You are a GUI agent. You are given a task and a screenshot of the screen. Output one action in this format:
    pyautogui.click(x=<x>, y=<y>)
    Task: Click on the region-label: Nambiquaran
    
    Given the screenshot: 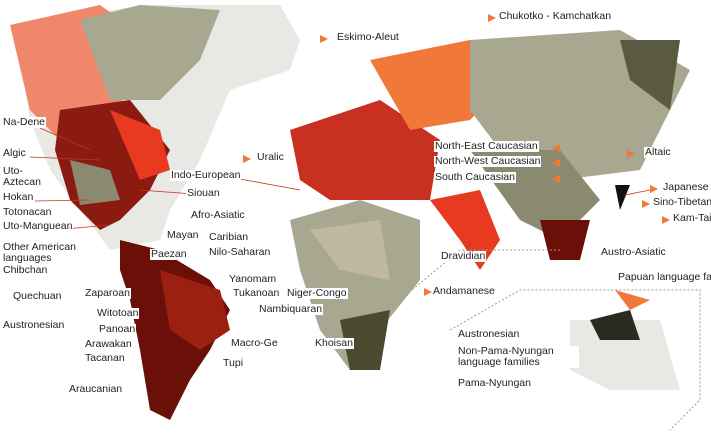 What is the action you would take?
    pyautogui.click(x=291, y=309)
    